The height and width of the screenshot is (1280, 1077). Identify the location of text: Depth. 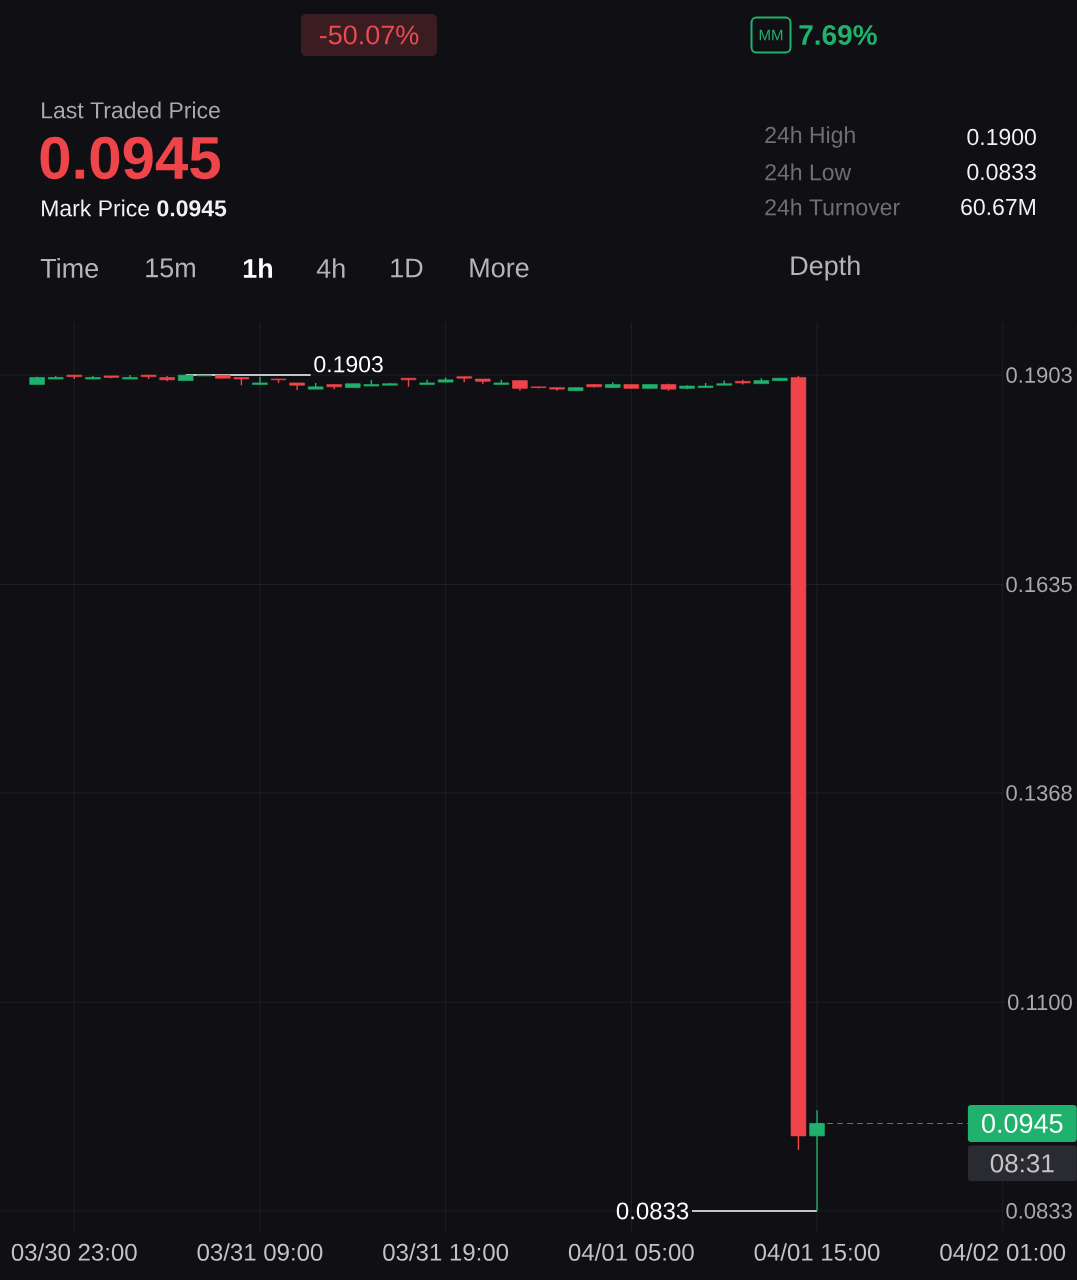
(825, 268).